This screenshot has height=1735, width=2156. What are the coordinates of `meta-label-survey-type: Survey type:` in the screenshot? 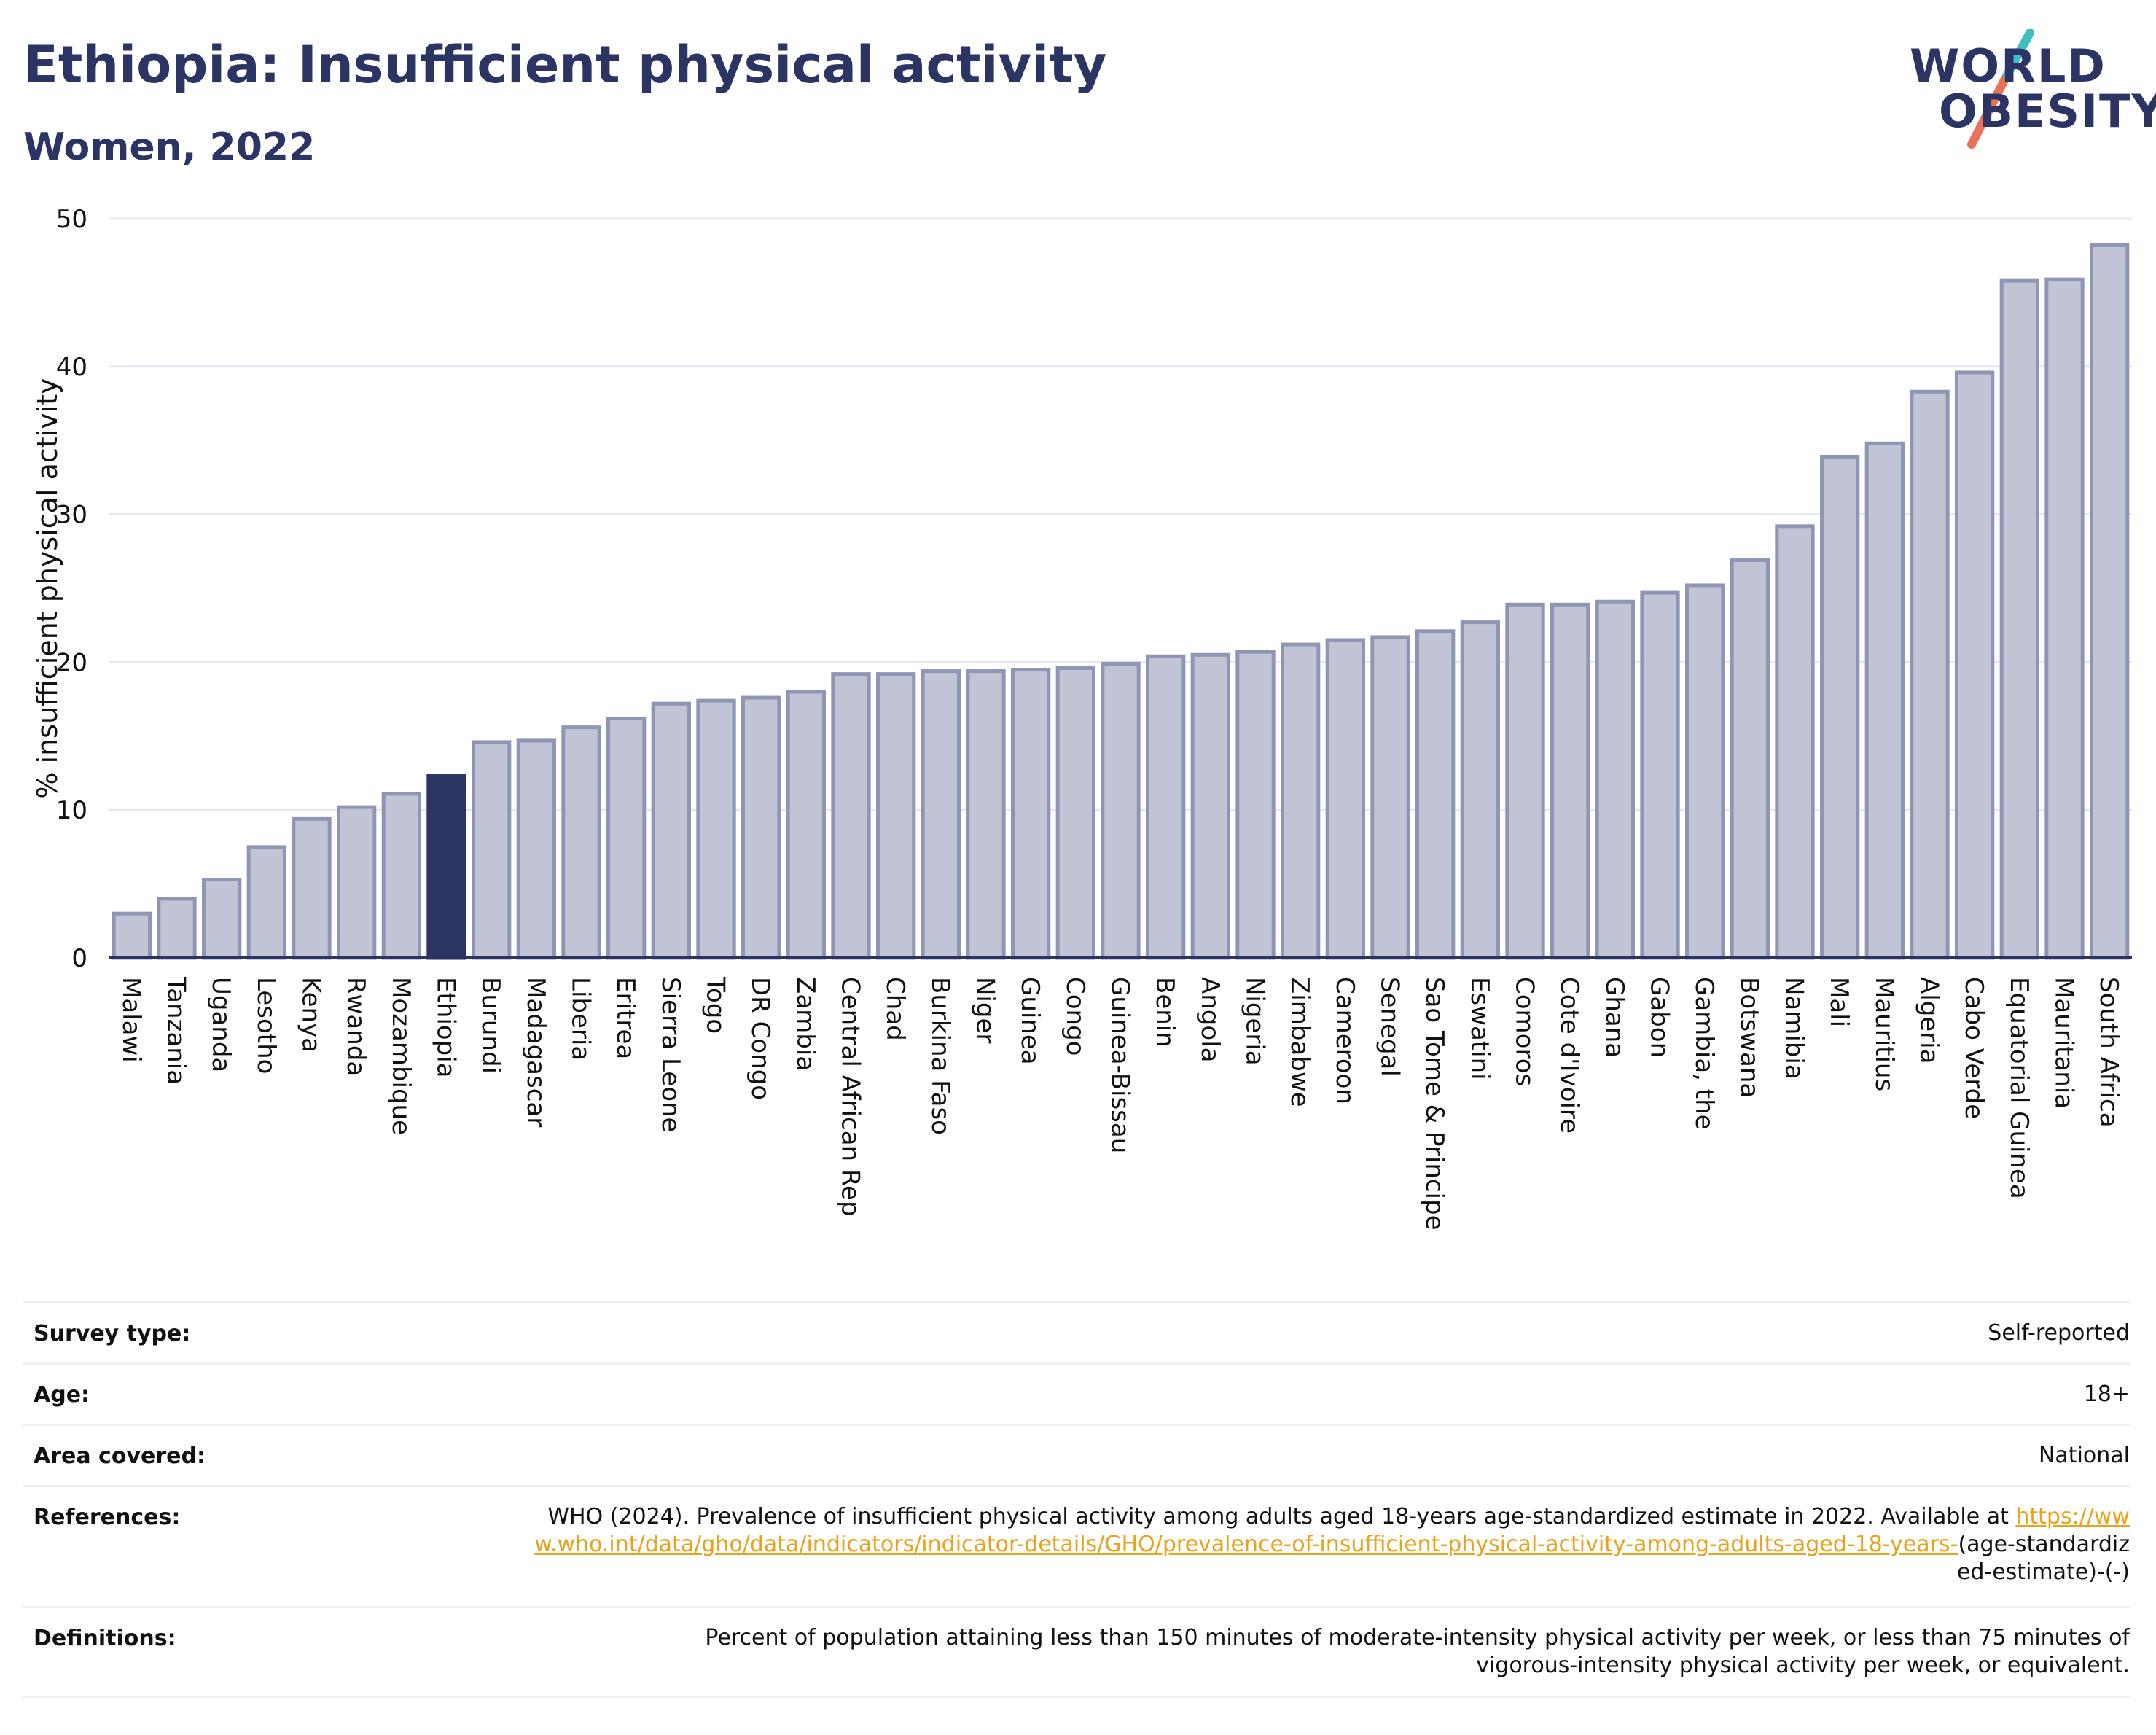 It's located at (113, 1333).